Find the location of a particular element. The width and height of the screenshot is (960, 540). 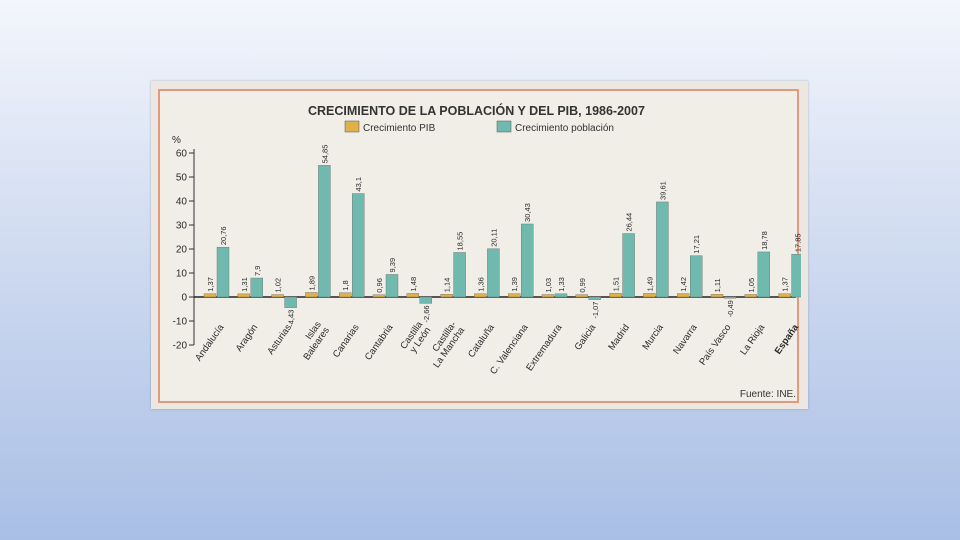

value-label: 7,9 is located at coordinates (257, 271).